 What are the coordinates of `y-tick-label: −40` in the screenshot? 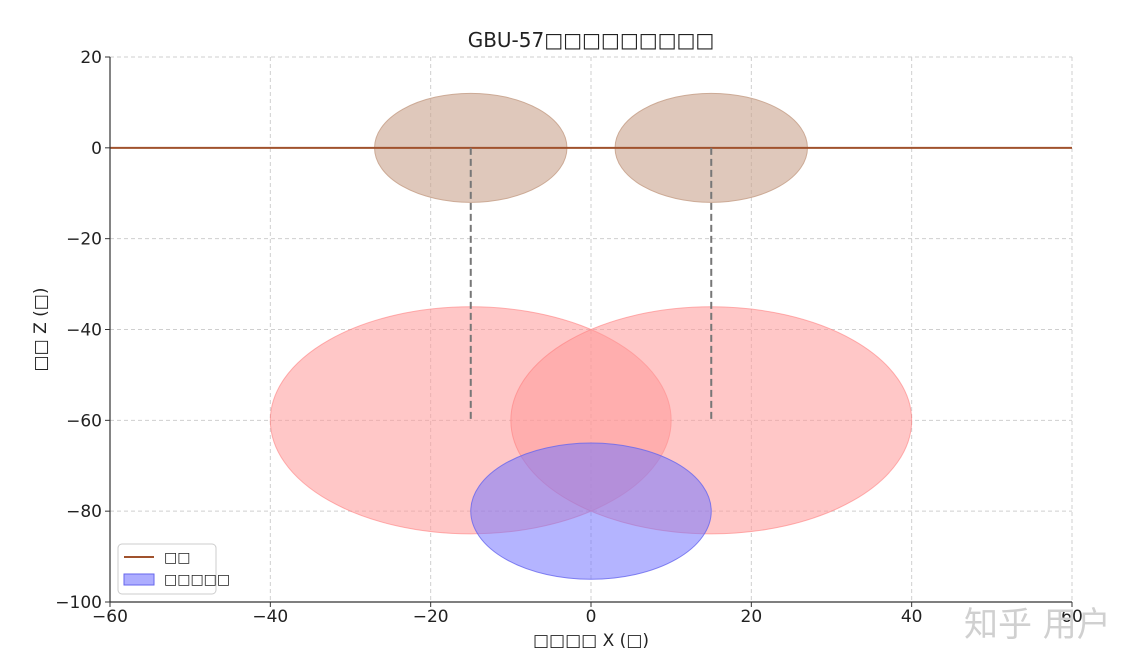 It's located at (84, 331).